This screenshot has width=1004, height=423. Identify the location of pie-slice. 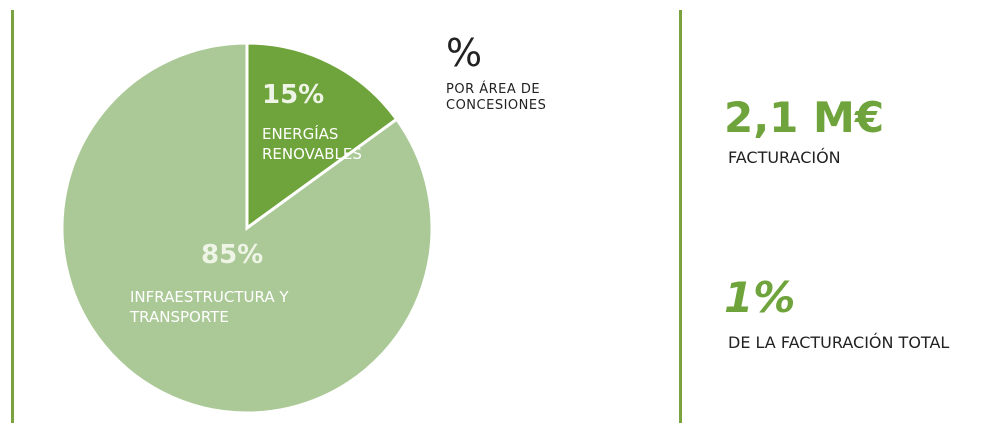
(322, 136).